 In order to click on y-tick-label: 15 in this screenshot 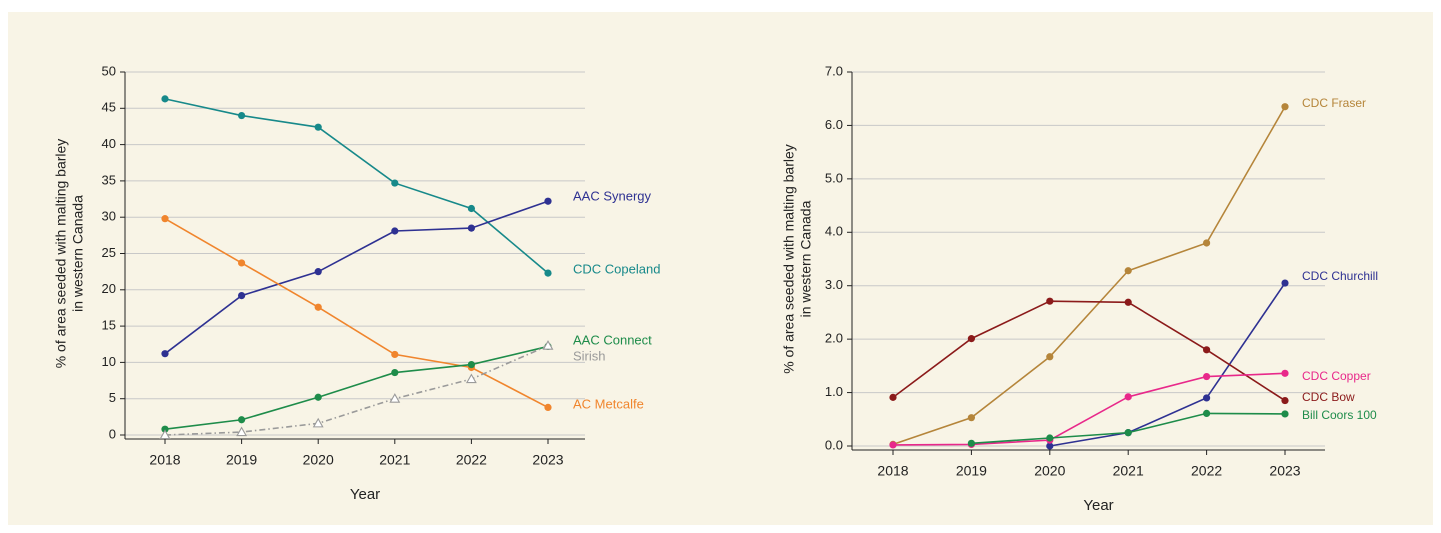, I will do `click(109, 325)`.